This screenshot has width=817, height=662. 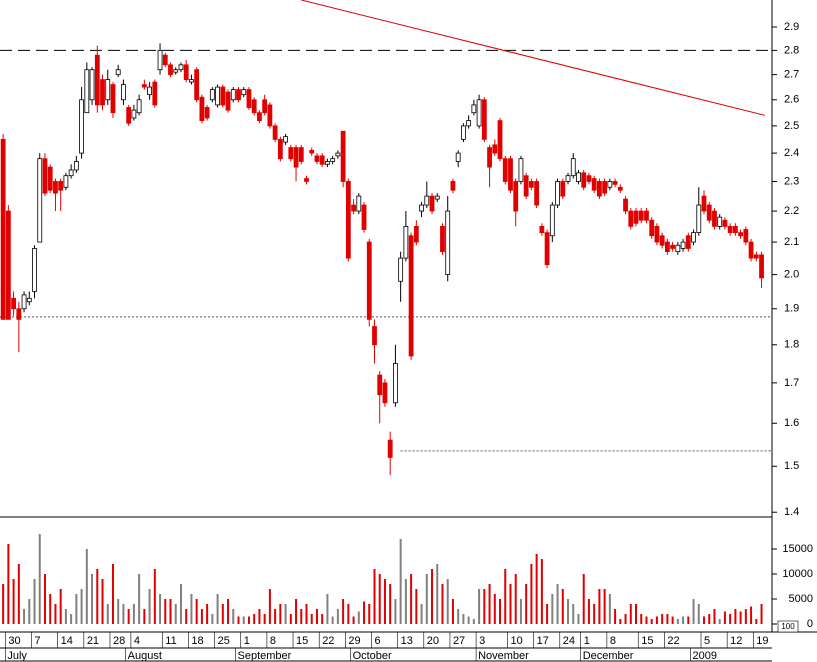 What do you see at coordinates (145, 656) in the screenshot?
I see `month-label: August` at bounding box center [145, 656].